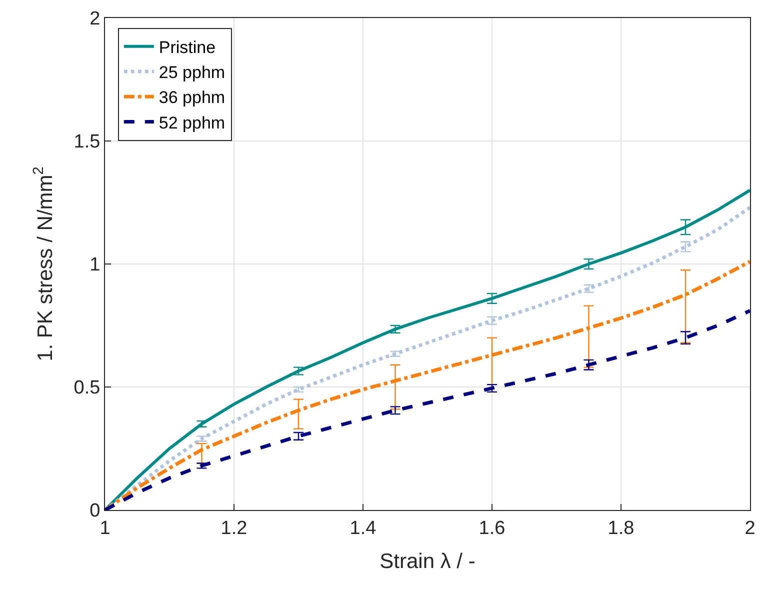 The height and width of the screenshot is (597, 764). What do you see at coordinates (87, 388) in the screenshot?
I see `y-tick-label: 0.5` at bounding box center [87, 388].